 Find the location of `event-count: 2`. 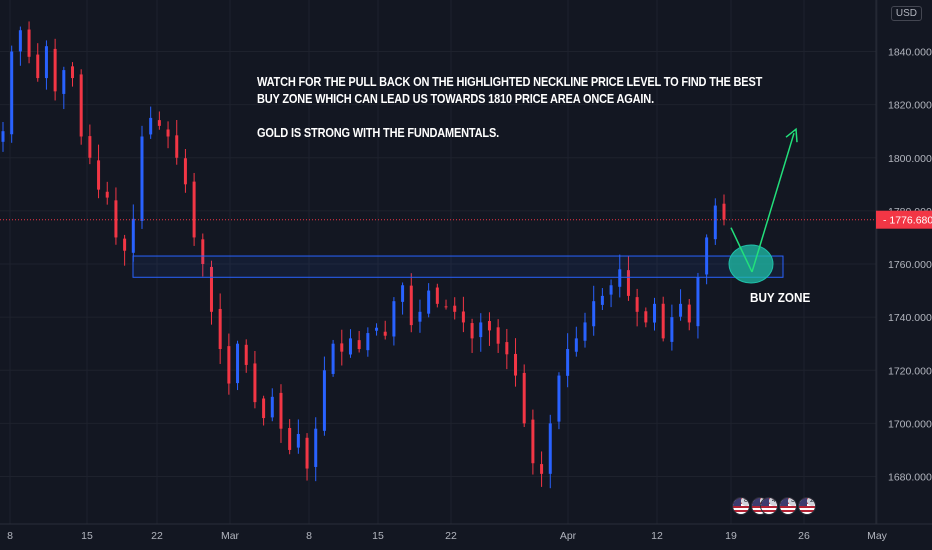

event-count: 2 is located at coordinates (811, 502).